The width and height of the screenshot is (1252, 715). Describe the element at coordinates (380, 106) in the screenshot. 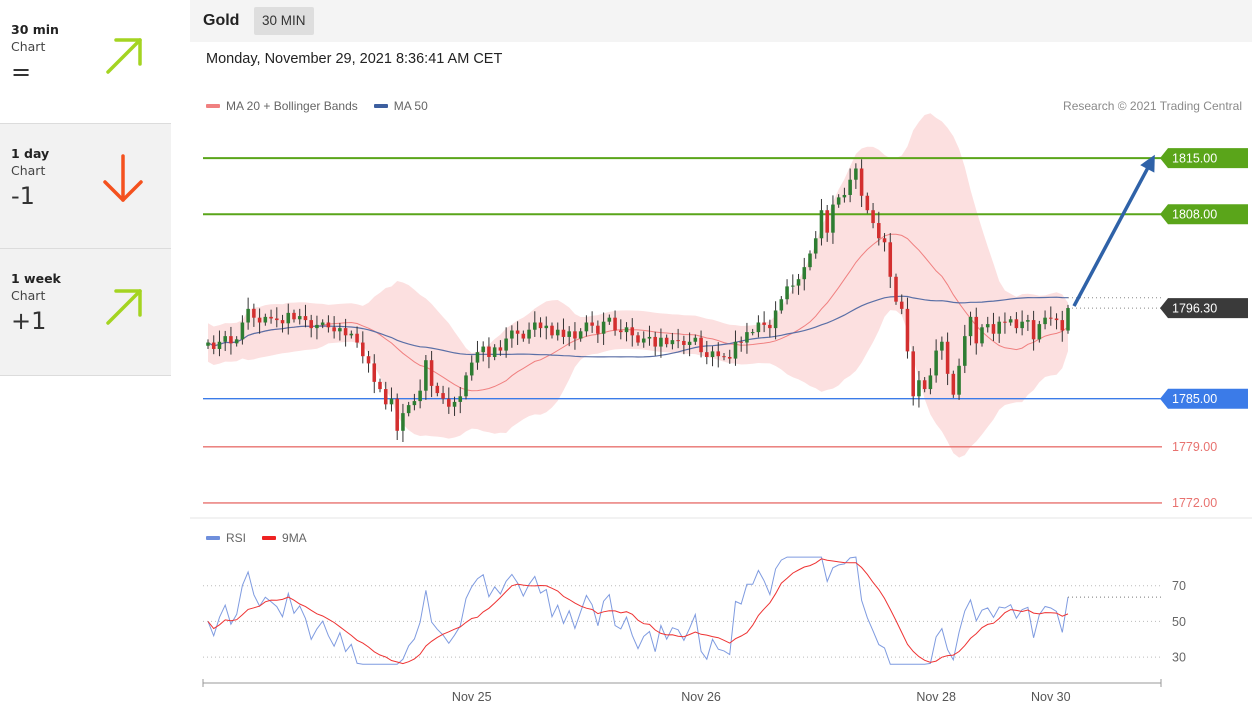

I see `legend-swatch-ma50` at that location.